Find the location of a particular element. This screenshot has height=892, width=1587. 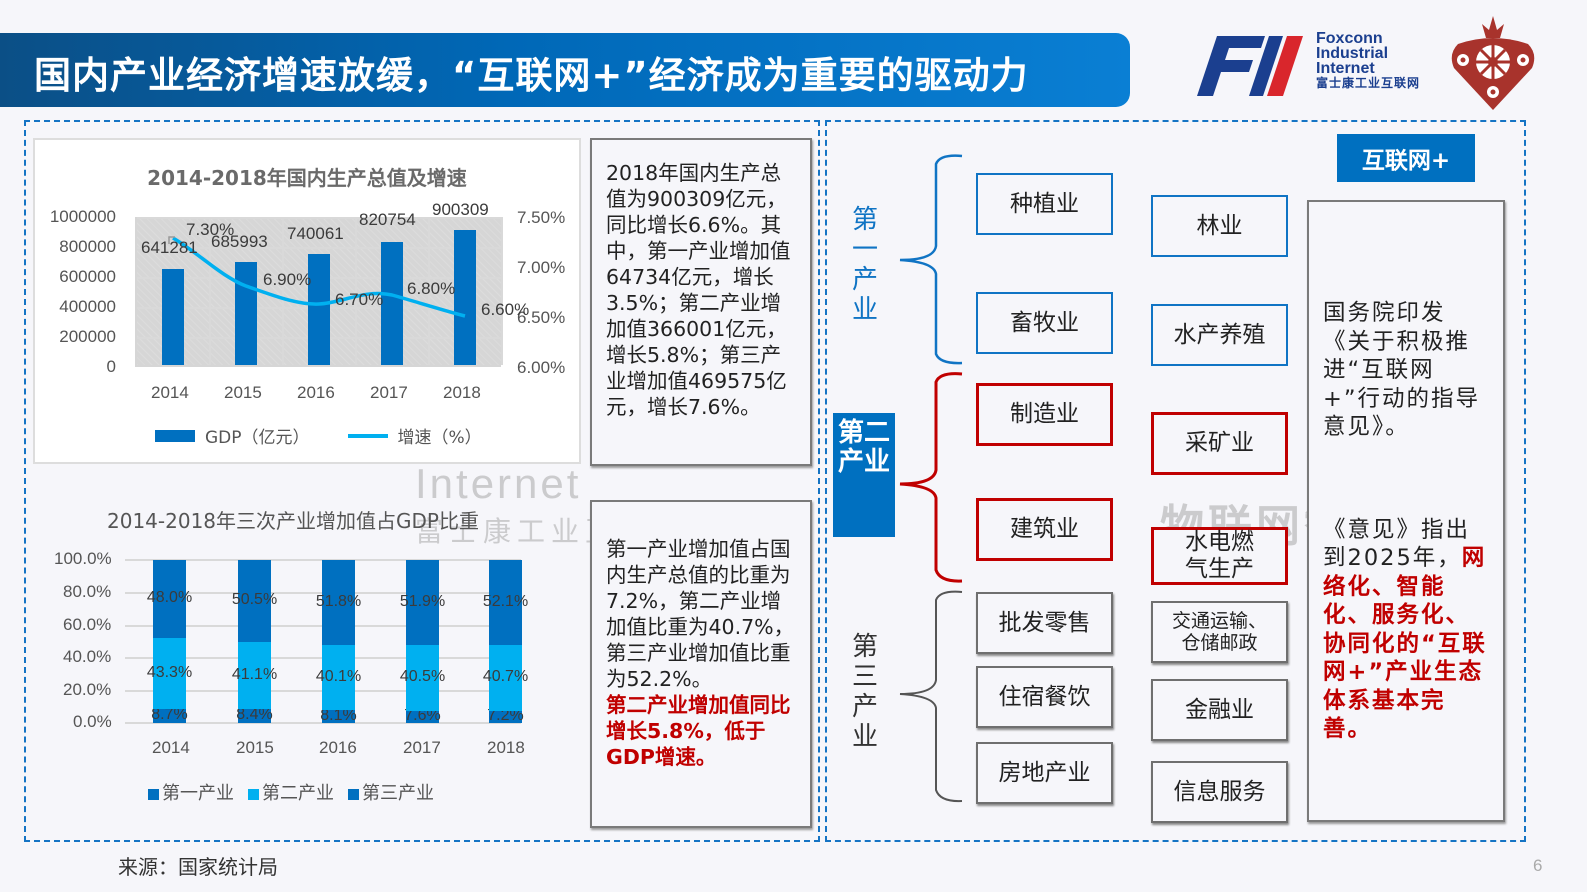

gdp-bar-2014 is located at coordinates (173, 317).